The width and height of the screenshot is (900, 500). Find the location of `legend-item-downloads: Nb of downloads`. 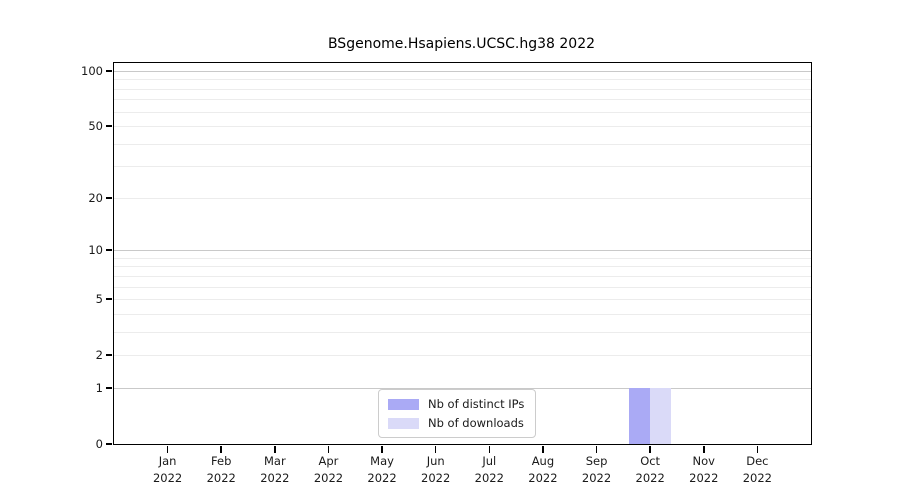

legend-item-downloads: Nb of downloads is located at coordinates (456, 423).